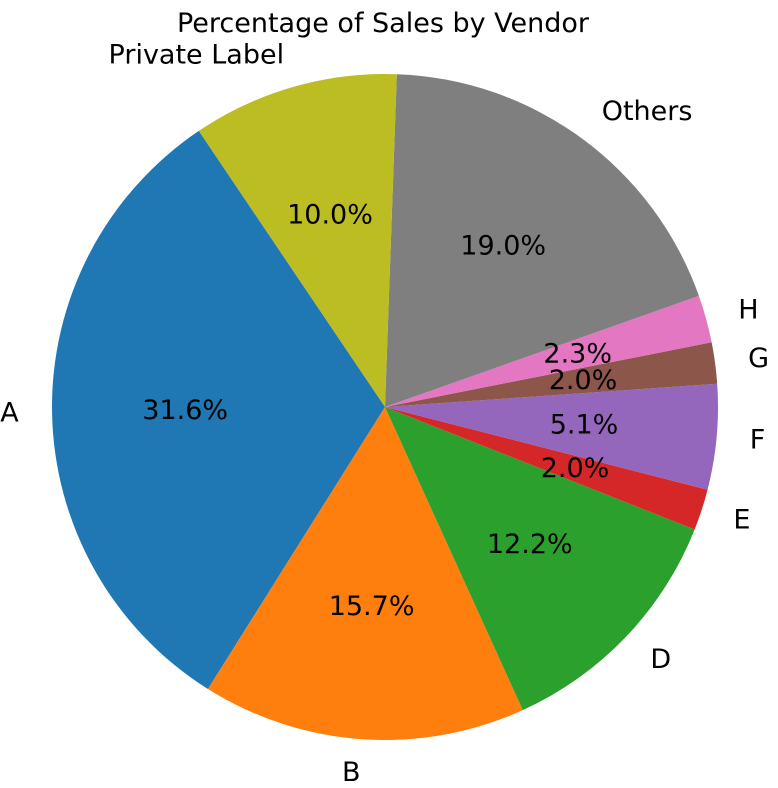  Describe the element at coordinates (660, 659) in the screenshot. I see `slice-label-d: D` at that location.